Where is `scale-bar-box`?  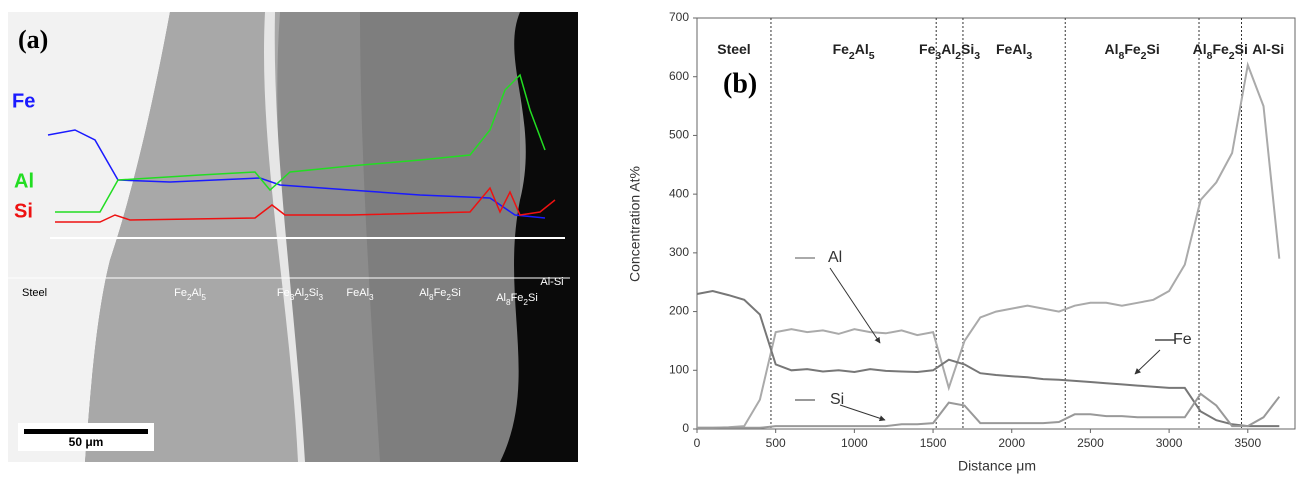
scale-bar-box is located at coordinates (86, 437).